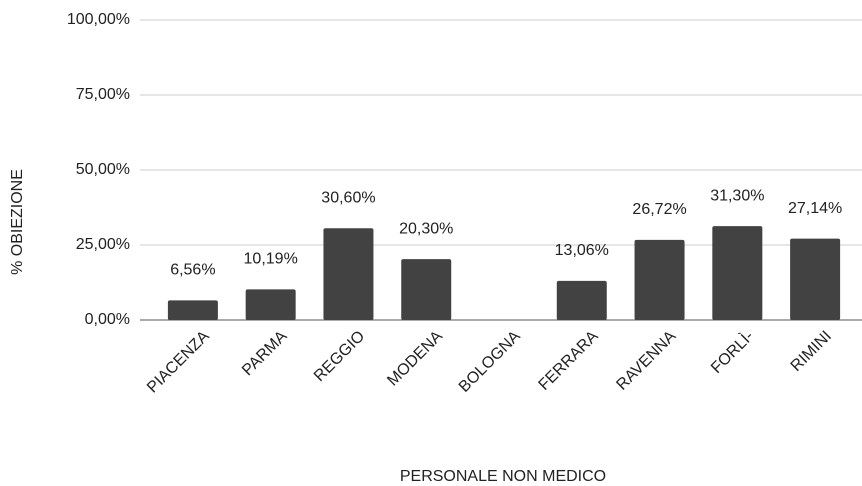  Describe the element at coordinates (178, 362) in the screenshot. I see `x-tick-label: PIACENZA` at that location.